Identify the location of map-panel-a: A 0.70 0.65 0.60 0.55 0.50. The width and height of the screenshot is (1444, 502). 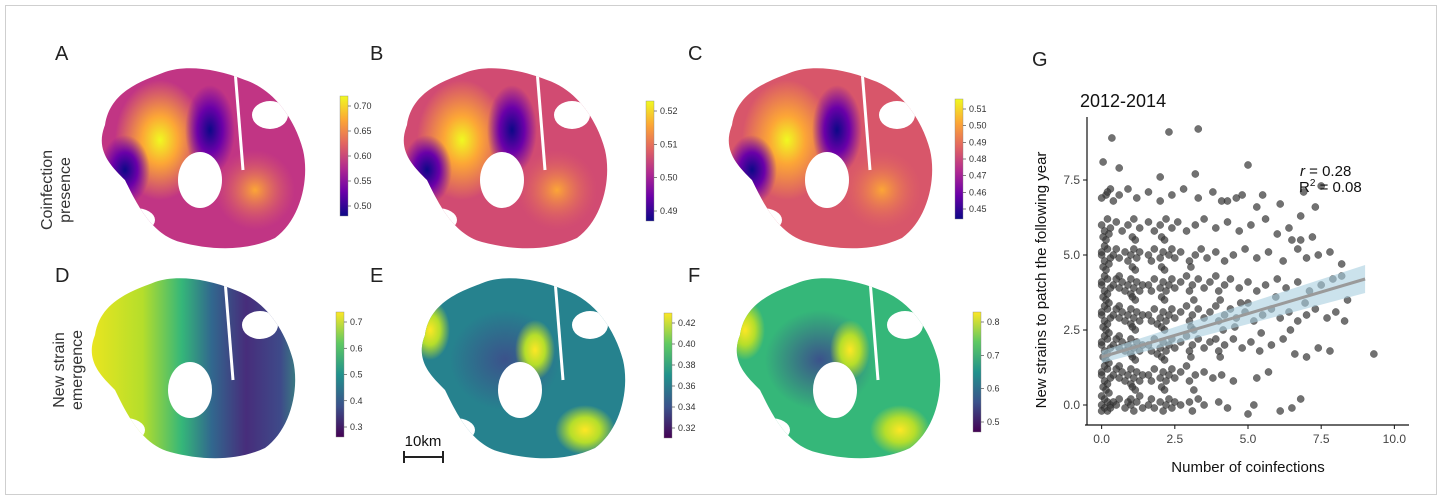
(213, 146).